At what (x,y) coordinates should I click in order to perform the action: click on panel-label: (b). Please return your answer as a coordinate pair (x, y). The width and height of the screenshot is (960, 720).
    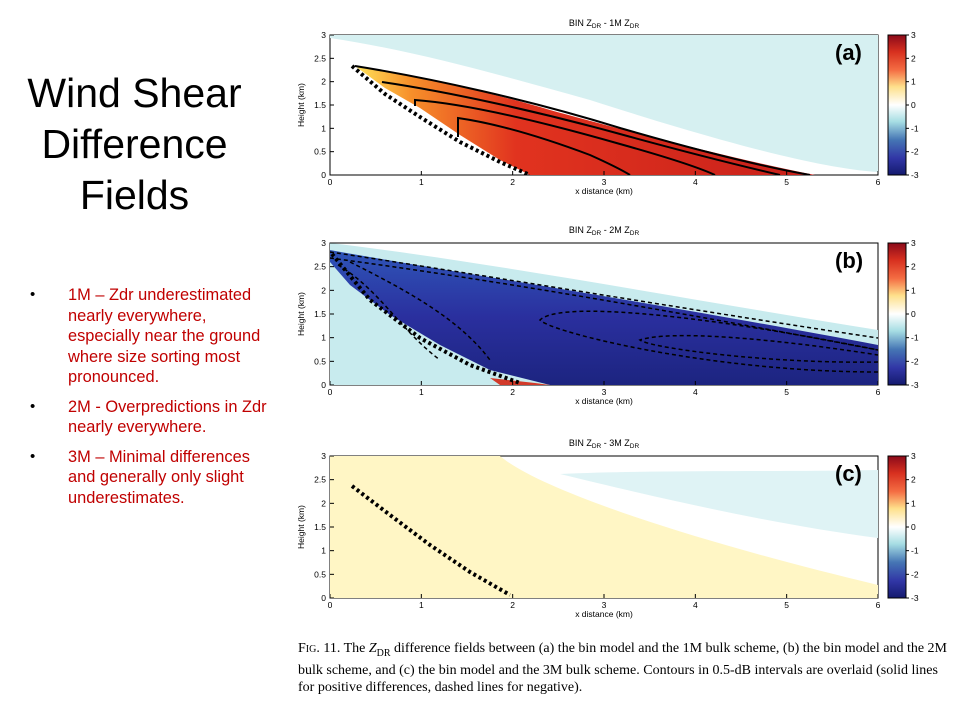
    Looking at the image, I should click on (849, 260).